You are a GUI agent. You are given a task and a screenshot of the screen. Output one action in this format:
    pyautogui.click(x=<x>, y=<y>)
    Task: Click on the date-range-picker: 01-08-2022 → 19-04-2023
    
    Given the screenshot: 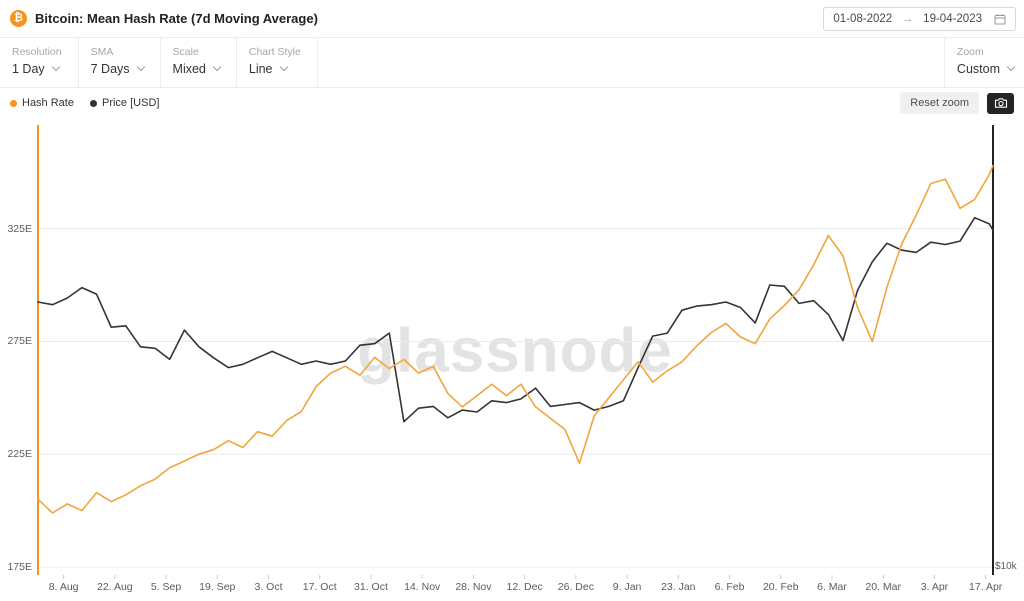 What is the action you would take?
    pyautogui.click(x=919, y=18)
    